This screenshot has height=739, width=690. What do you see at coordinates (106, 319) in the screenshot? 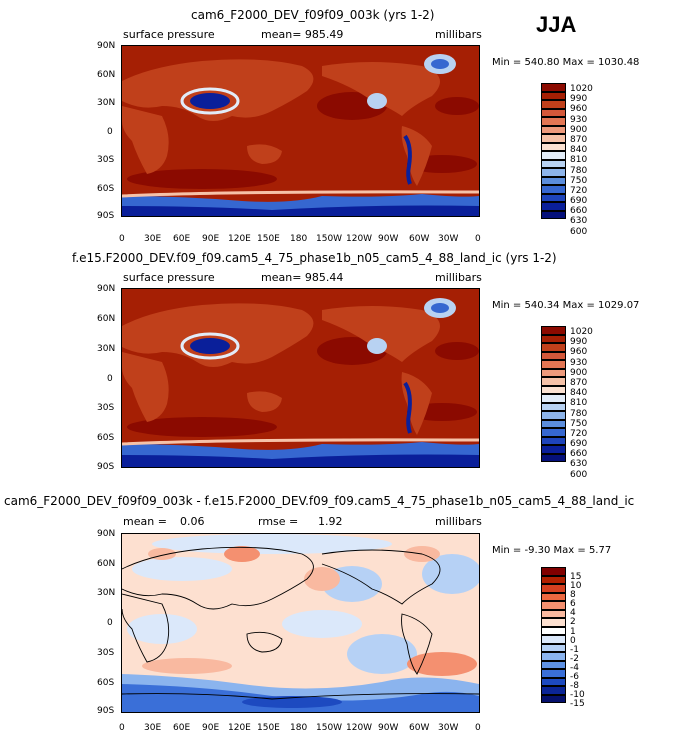
I see `panel2-y-tick: 60N` at bounding box center [106, 319].